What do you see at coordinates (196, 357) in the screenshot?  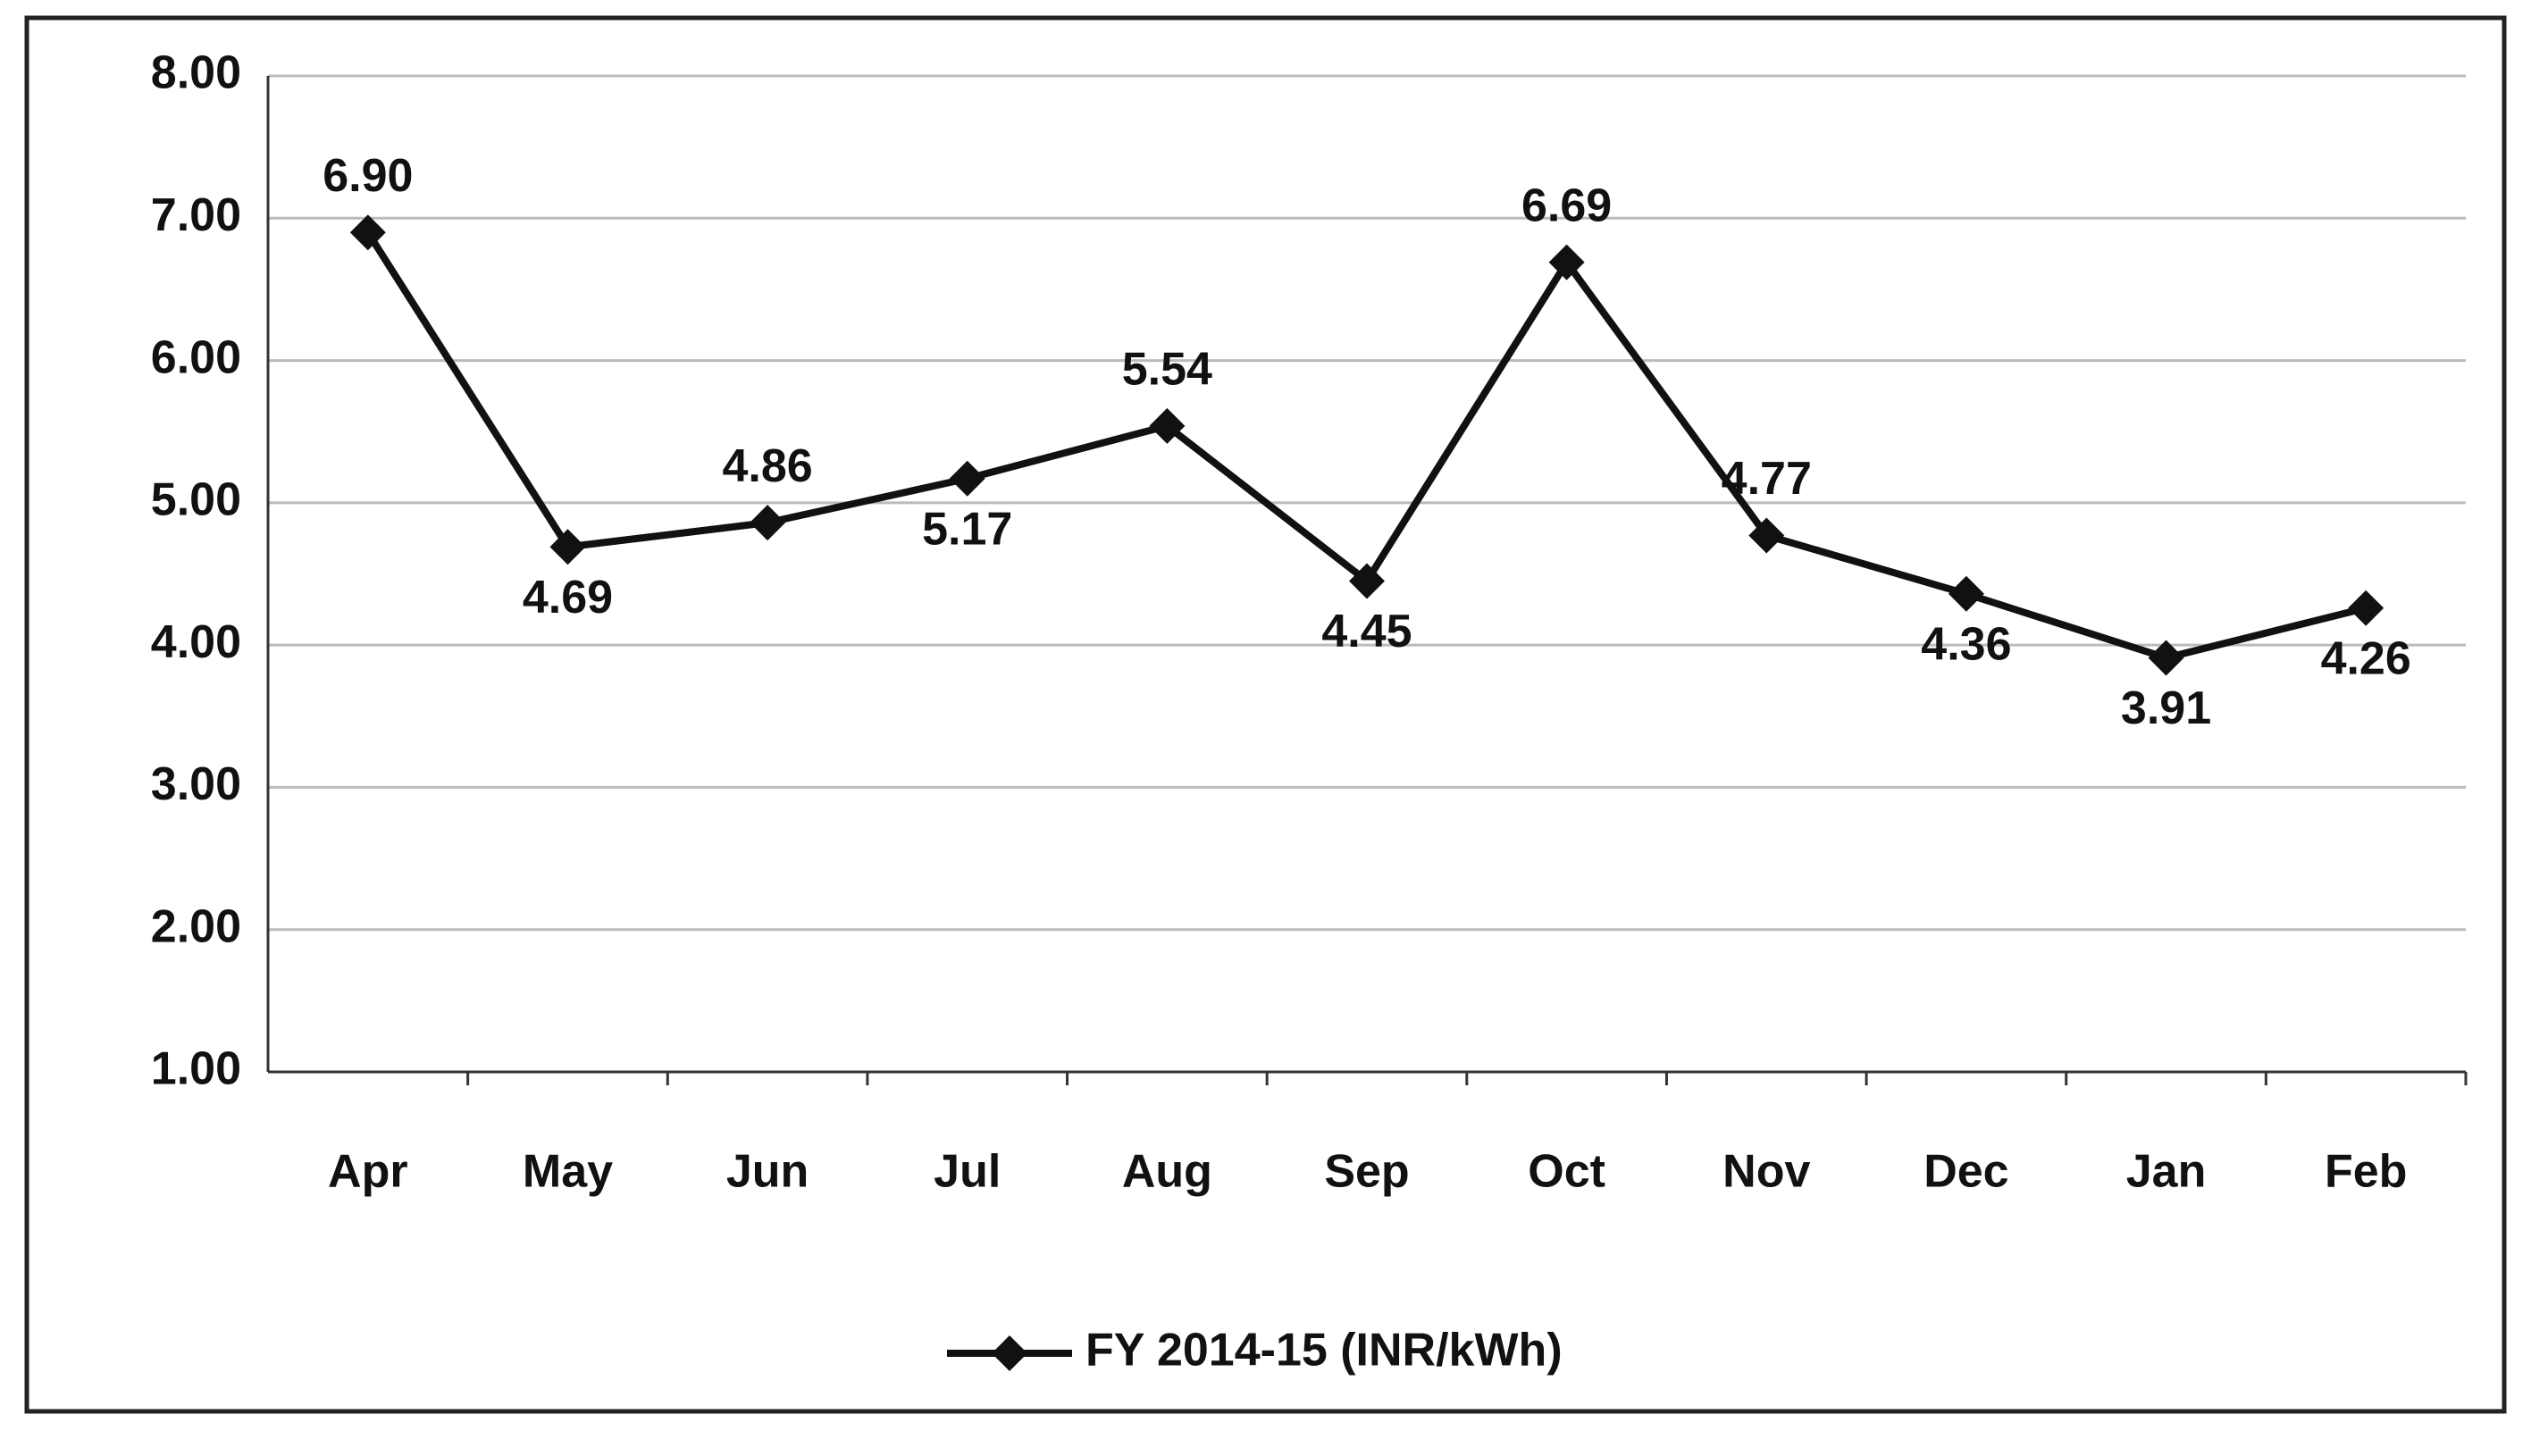 I see `y-tick-label: 6.00` at bounding box center [196, 357].